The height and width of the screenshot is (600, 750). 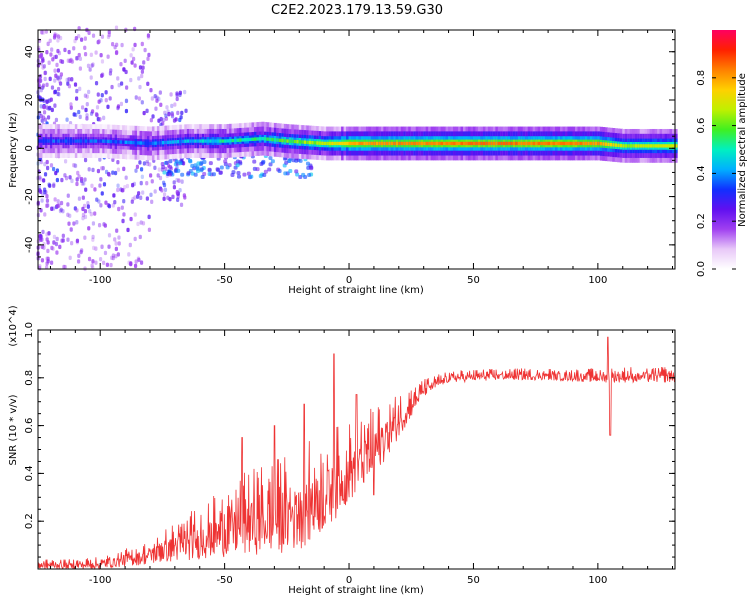 What do you see at coordinates (701, 173) in the screenshot?
I see `colorbar-tick-label: 0.4` at bounding box center [701, 173].